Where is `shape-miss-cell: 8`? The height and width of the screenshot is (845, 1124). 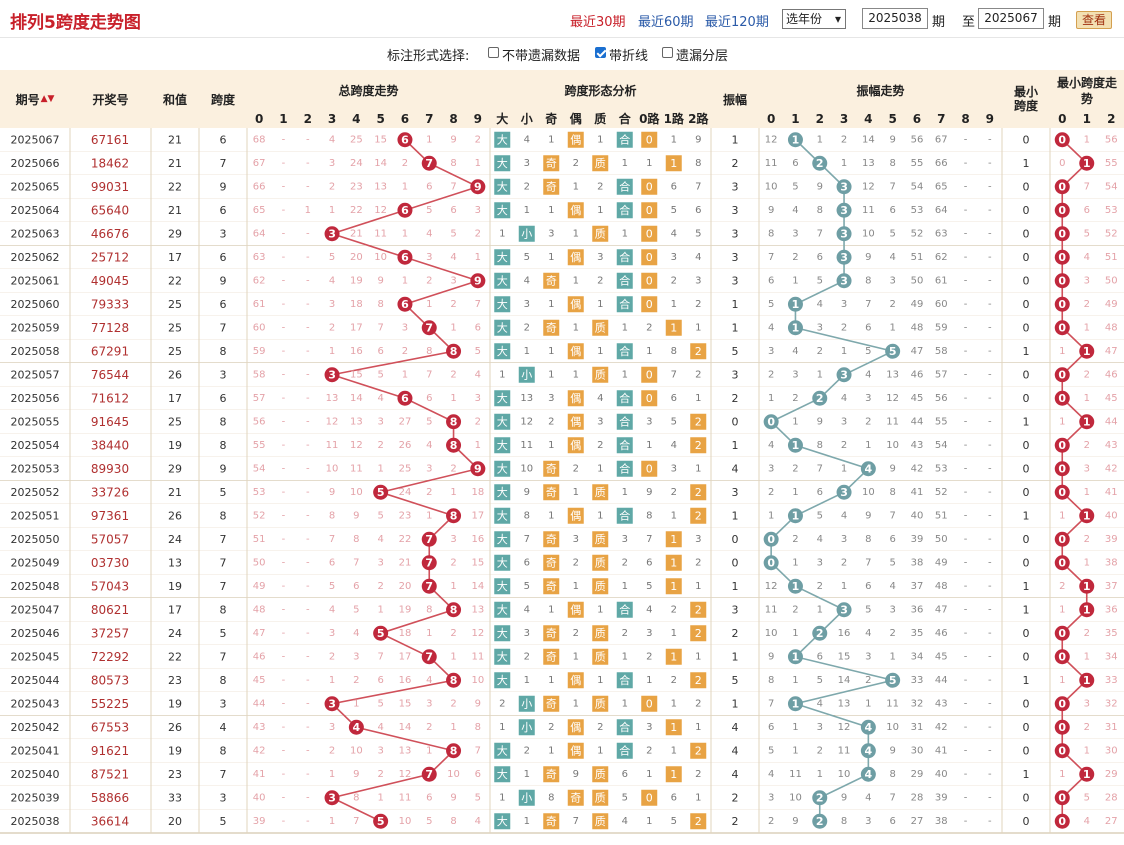 shape-miss-cell: 8 is located at coordinates (551, 797).